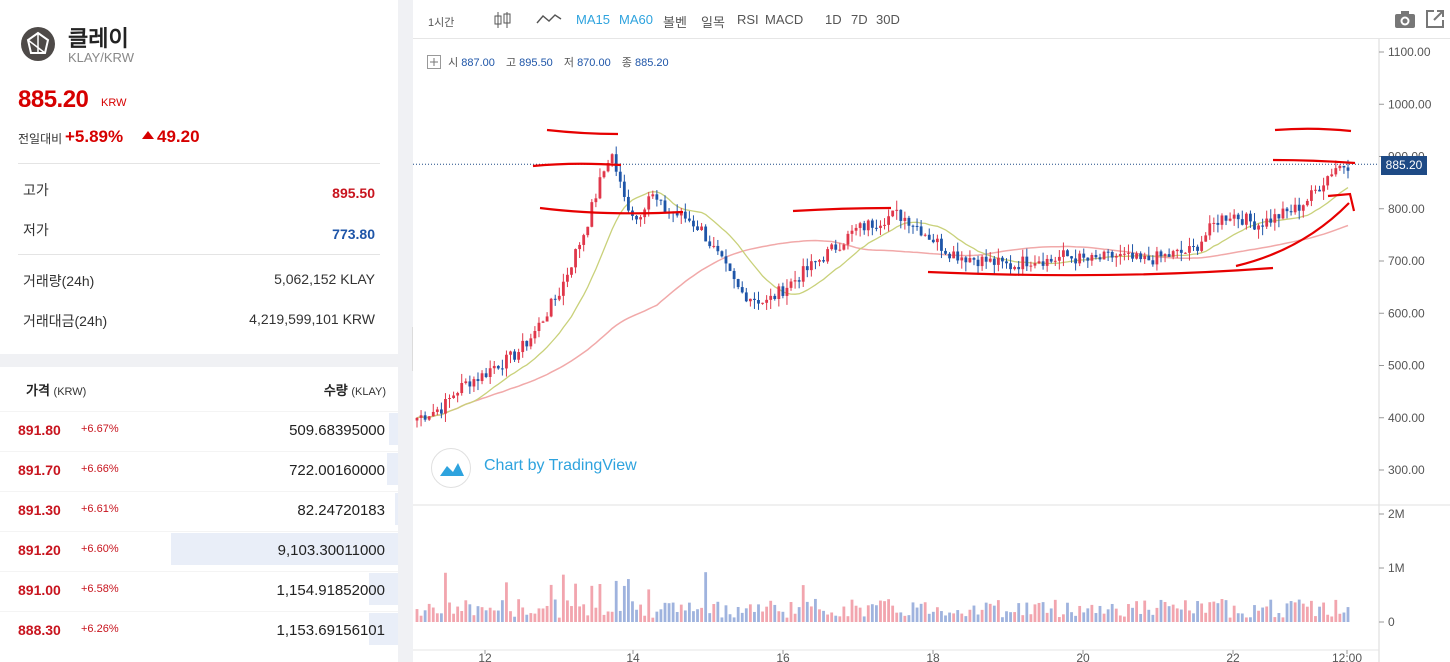  I want to click on expand-legend-icon, so click(434, 62).